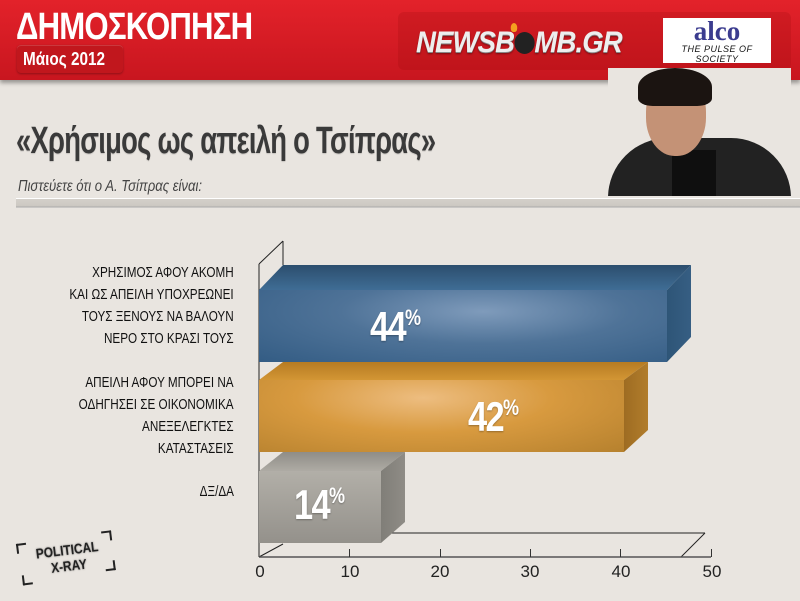 Image resolution: width=800 pixels, height=601 pixels. What do you see at coordinates (712, 571) in the screenshot?
I see `x-tick-label: 50` at bounding box center [712, 571].